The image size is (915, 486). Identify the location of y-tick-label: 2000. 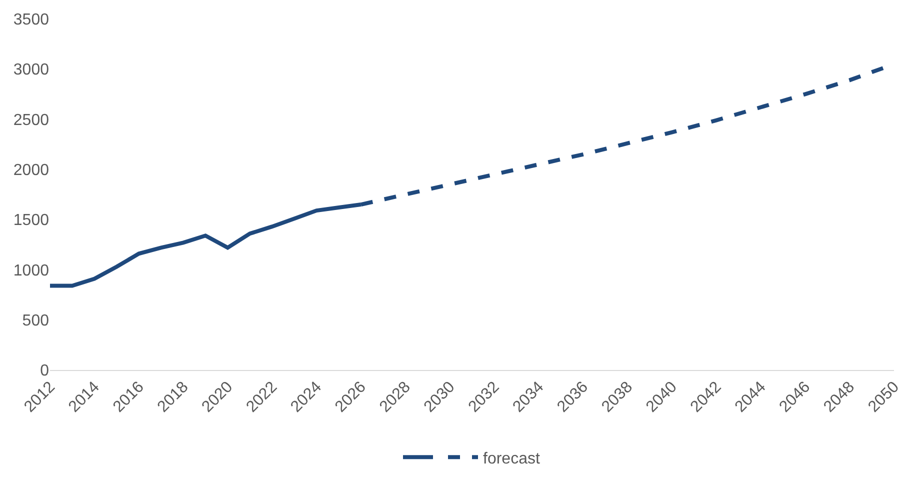
(31, 171).